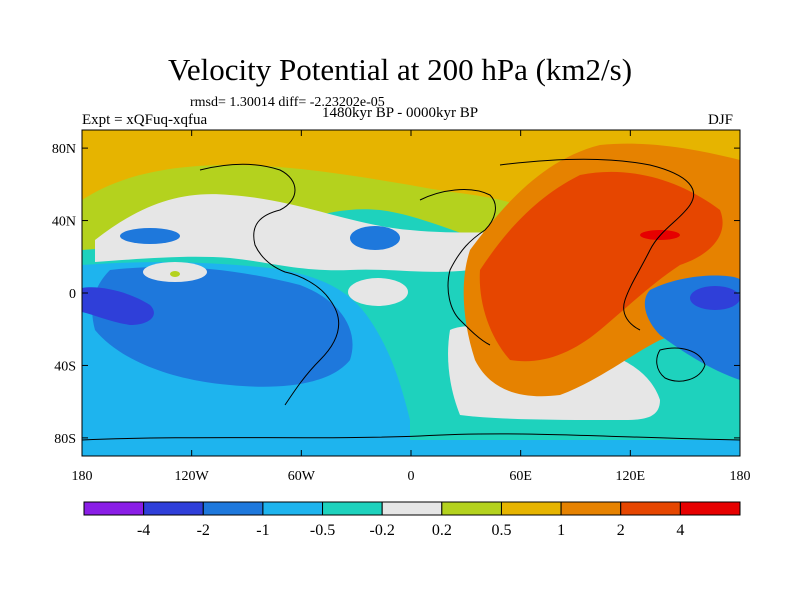  Describe the element at coordinates (501, 530) in the screenshot. I see `colorbar-label: 0.5` at that location.